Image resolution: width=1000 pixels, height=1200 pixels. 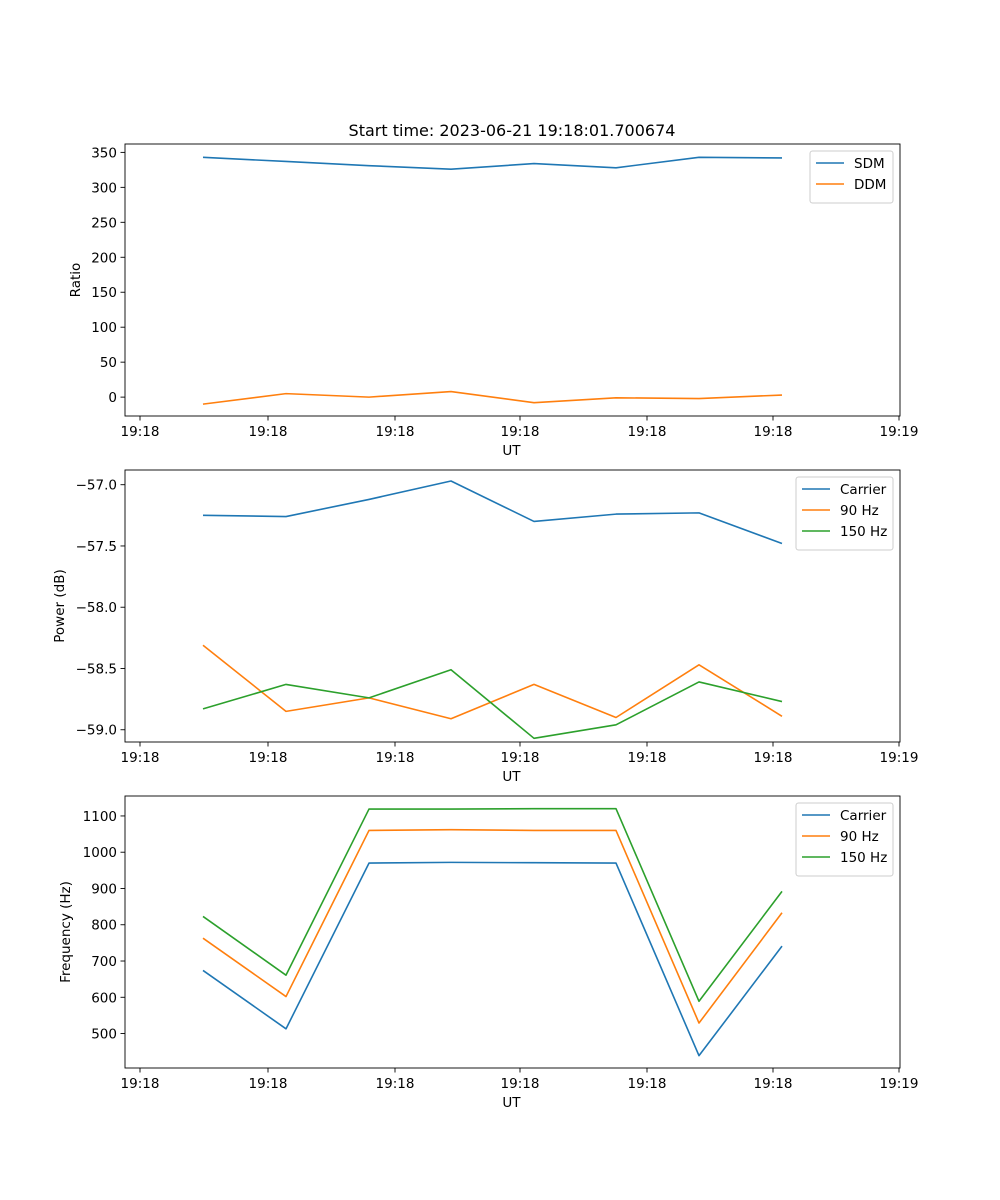 What do you see at coordinates (112, 398) in the screenshot?
I see `y-tick-label: 0` at bounding box center [112, 398].